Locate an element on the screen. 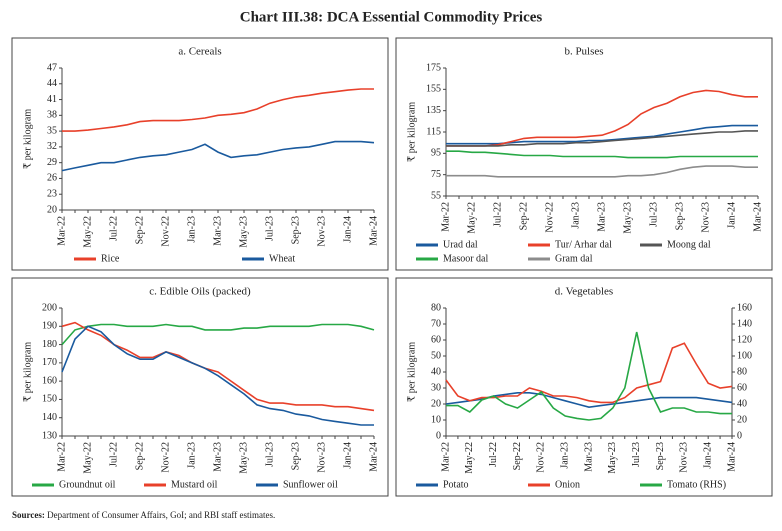  y-tick-label: 40 is located at coordinates (436, 371).